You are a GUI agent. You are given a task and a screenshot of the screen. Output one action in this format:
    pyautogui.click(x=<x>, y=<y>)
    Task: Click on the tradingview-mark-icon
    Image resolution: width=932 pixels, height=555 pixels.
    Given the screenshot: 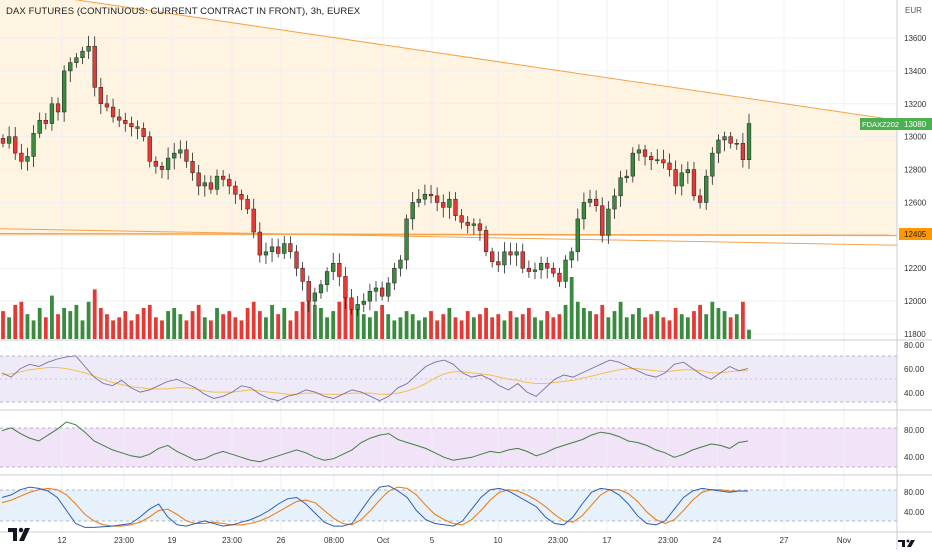 What is the action you would take?
    pyautogui.click(x=906, y=543)
    